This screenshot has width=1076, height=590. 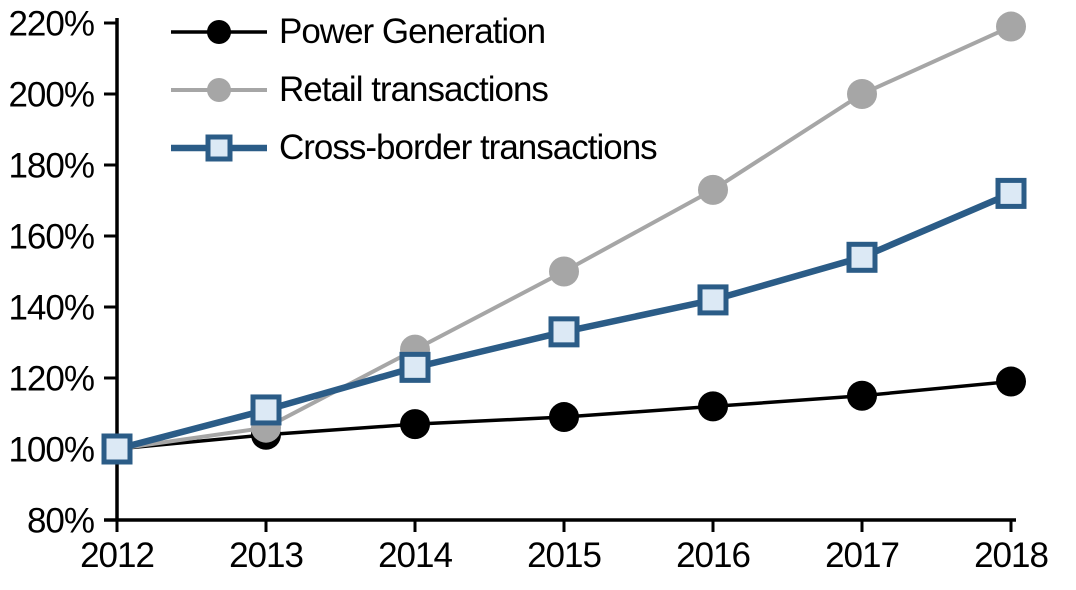 What do you see at coordinates (564, 555) in the screenshot?
I see `x-axis-tick-label: 2015` at bounding box center [564, 555].